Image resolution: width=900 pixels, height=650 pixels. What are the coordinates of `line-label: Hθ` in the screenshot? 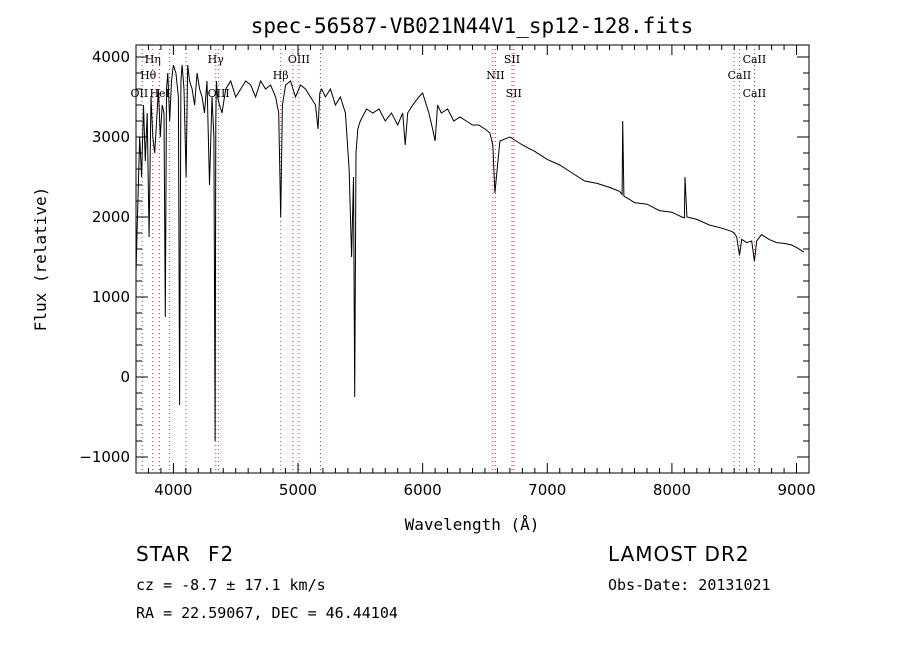 It's located at (148, 75).